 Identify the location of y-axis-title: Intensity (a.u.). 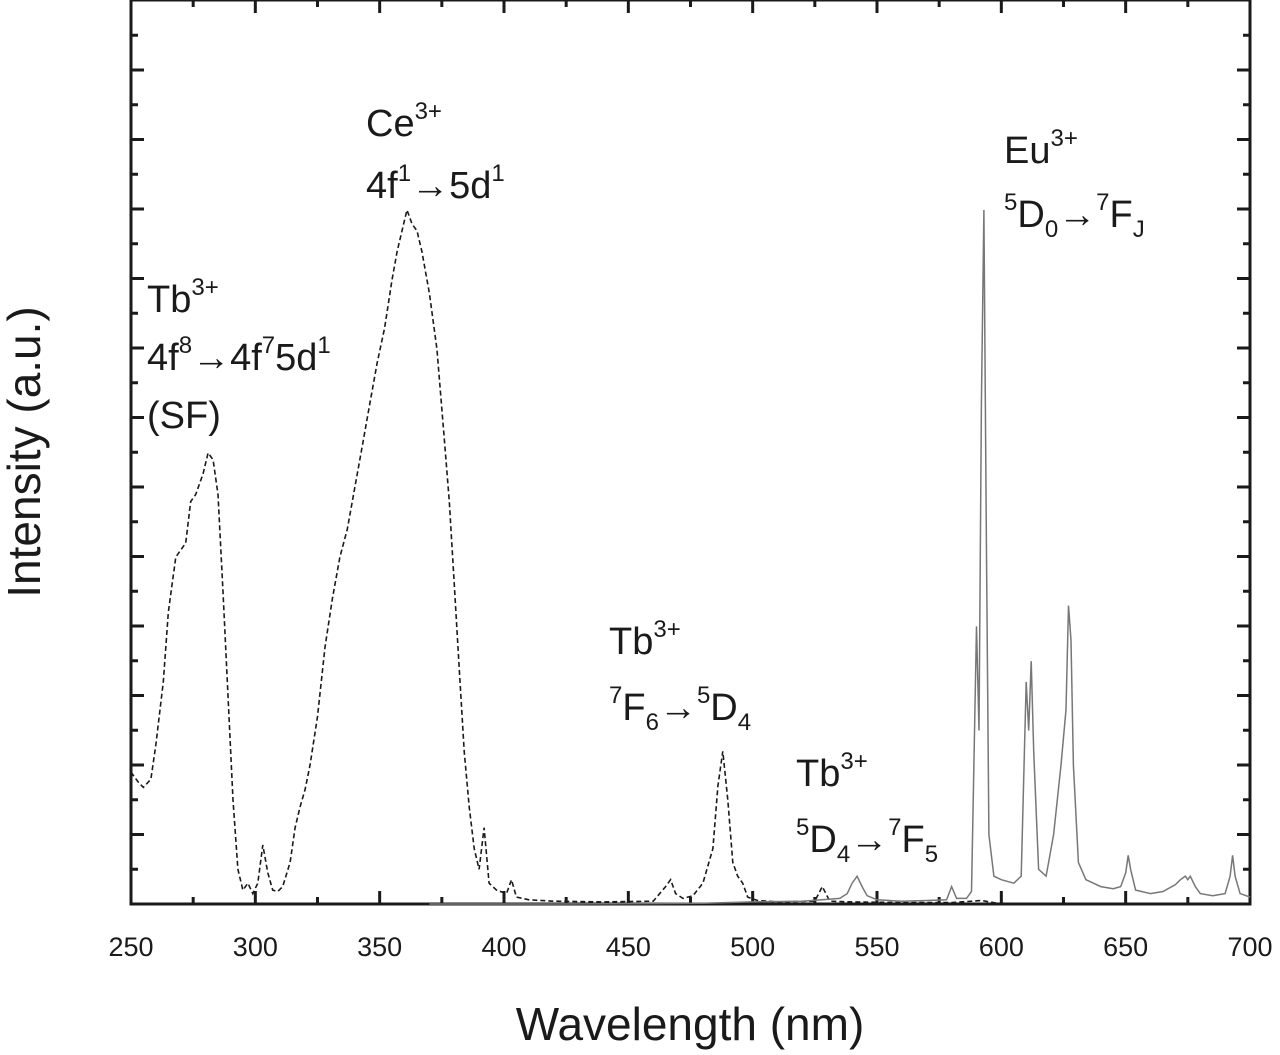
(25, 451).